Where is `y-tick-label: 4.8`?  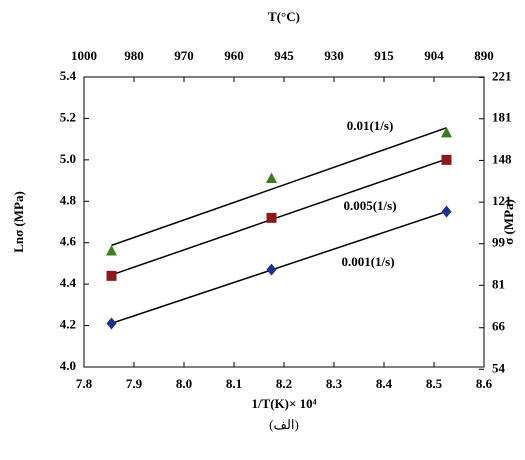 y-tick-label: 4.8 is located at coordinates (68, 199).